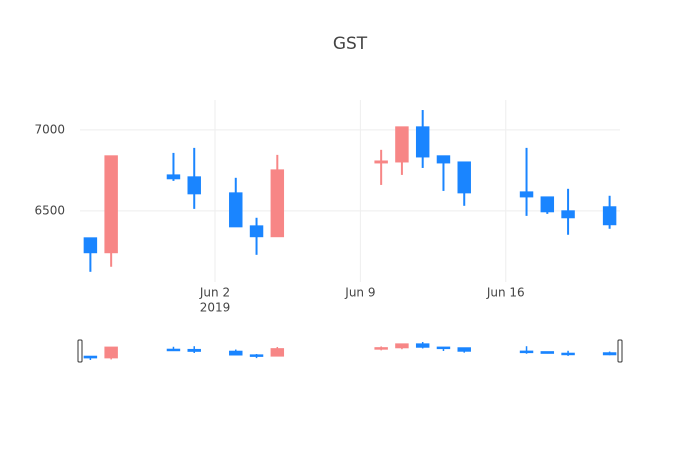  I want to click on range-slider, so click(350, 351).